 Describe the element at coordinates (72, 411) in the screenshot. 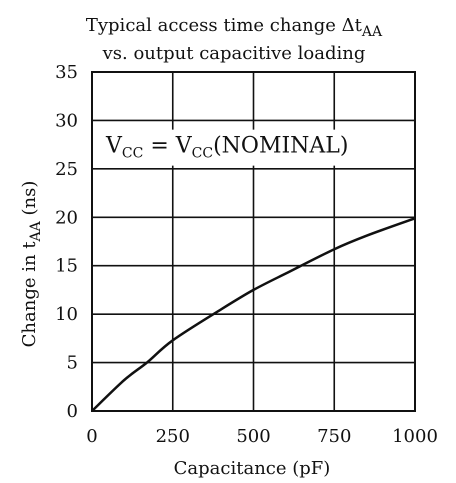

I see `y-tick-label: 0` at that location.